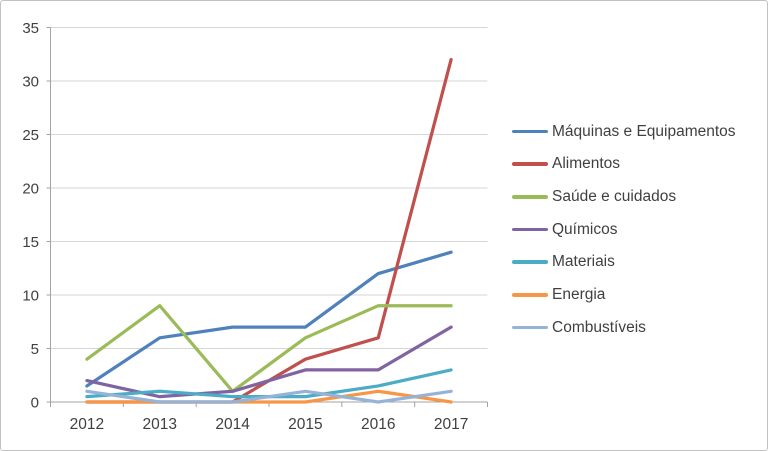  Describe the element at coordinates (644, 131) in the screenshot. I see `legend-label: Máquinas e Equipamentos` at that location.